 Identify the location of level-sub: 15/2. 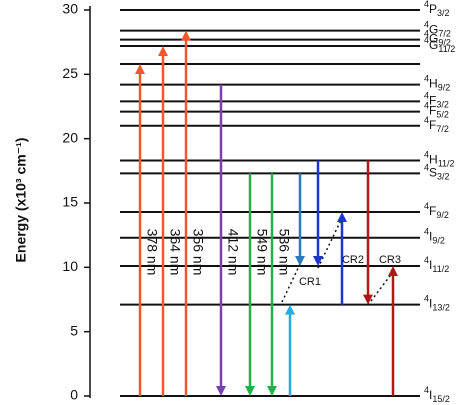
(441, 399).